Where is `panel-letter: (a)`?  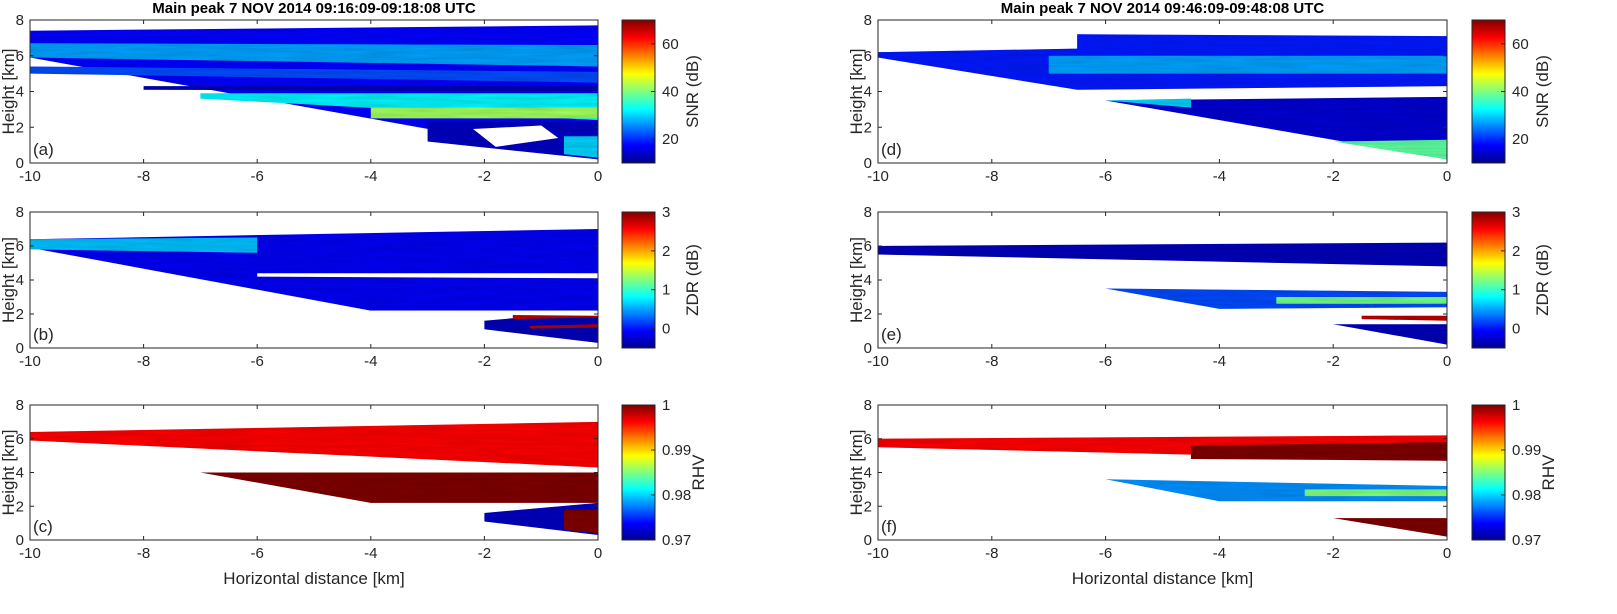
panel-letter: (a) is located at coordinates (43, 149).